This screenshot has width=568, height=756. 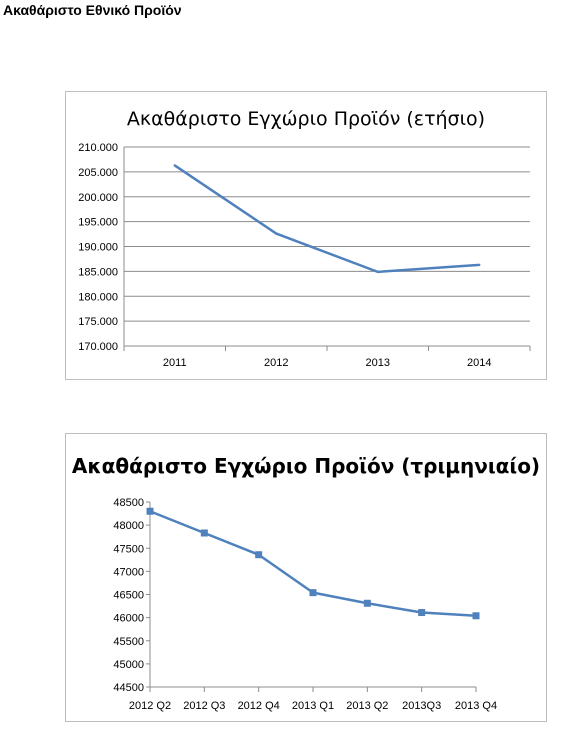 What do you see at coordinates (128, 665) in the screenshot?
I see `y-tick-label: 45000` at bounding box center [128, 665].